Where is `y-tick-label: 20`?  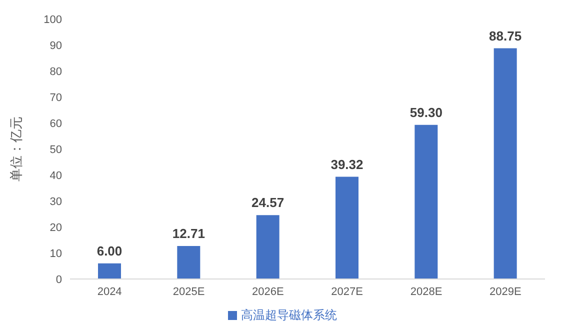
y-tick-label: 20 is located at coordinates (56, 228).